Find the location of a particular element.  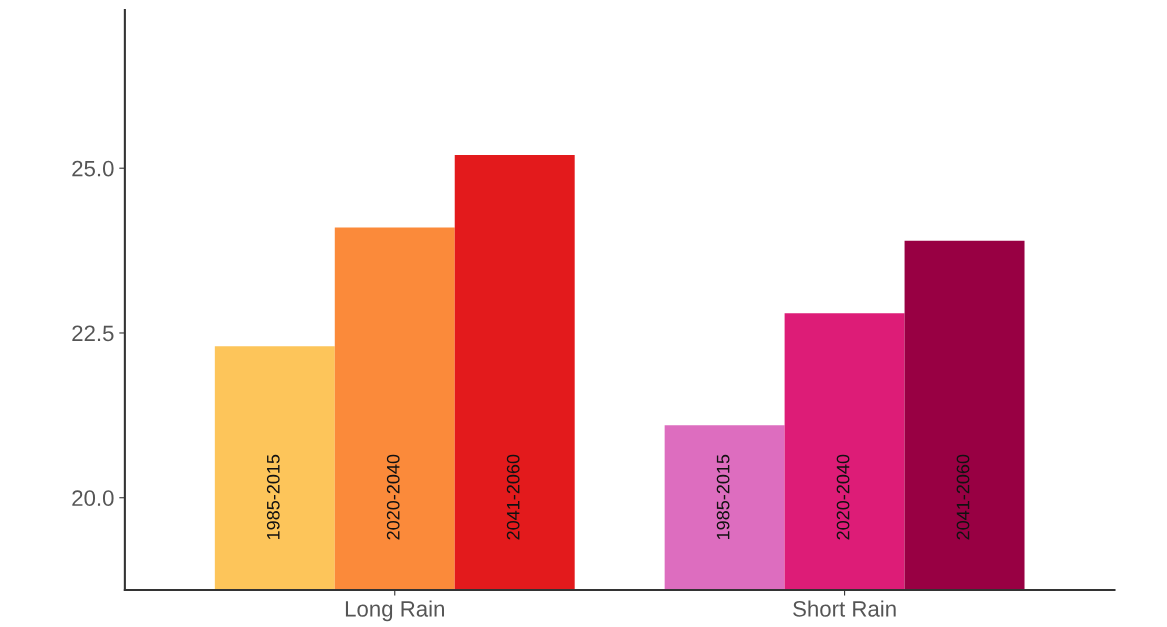

y-tick-label: 22.5 is located at coordinates (93, 333).